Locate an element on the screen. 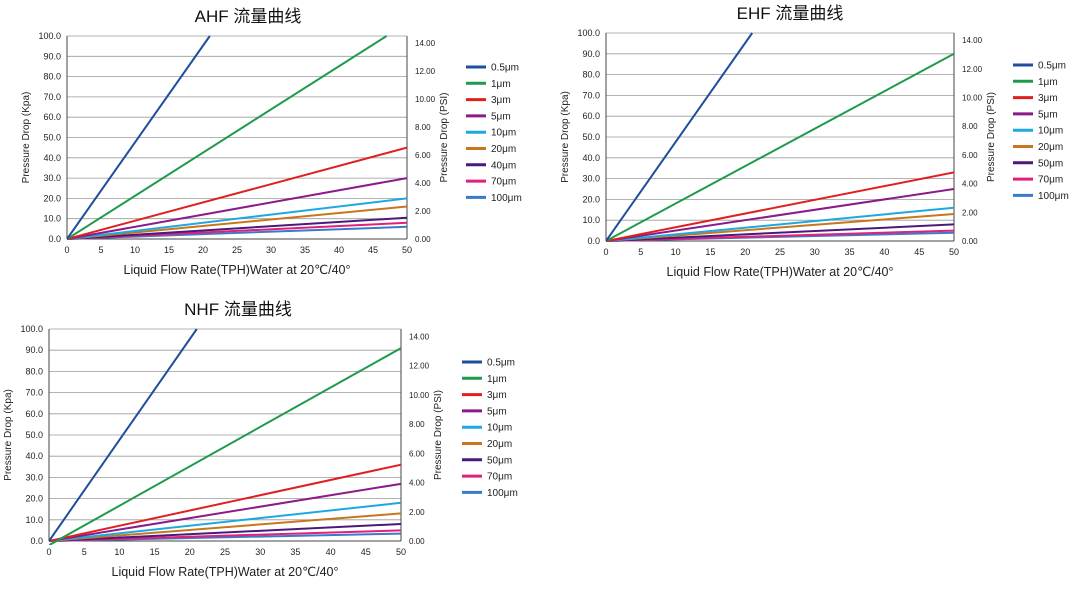  y2-tick-label: 8.00 is located at coordinates (970, 126).